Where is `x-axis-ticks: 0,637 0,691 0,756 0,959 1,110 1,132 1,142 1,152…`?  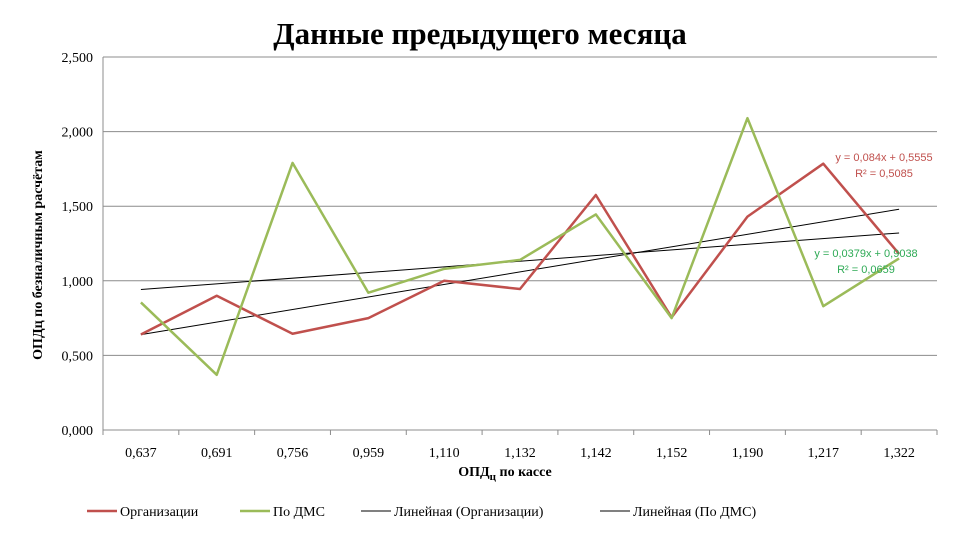
x-axis-ticks: 0,637 0,691 0,756 0,959 1,110 1,132 1,142 1,152… is located at coordinates (520, 445).